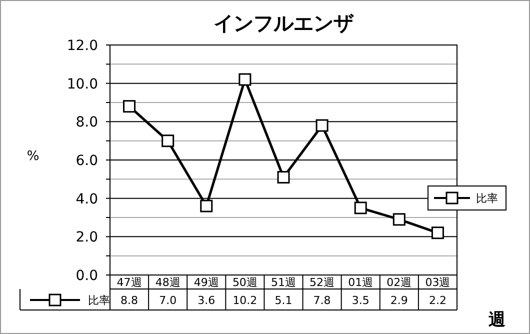 This screenshot has height=334, width=530. Describe the element at coordinates (399, 300) in the screenshot. I see `value-label: 2.9` at that location.